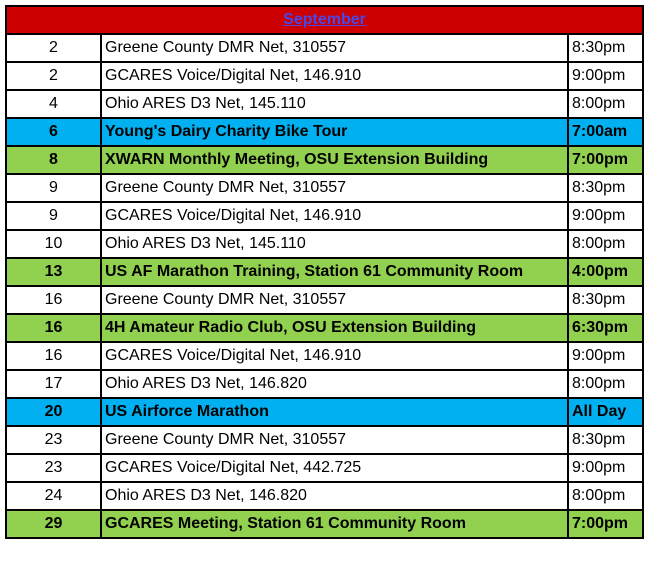 The width and height of the screenshot is (654, 581). I want to click on event-title: US Airforce Marathon, so click(334, 412).